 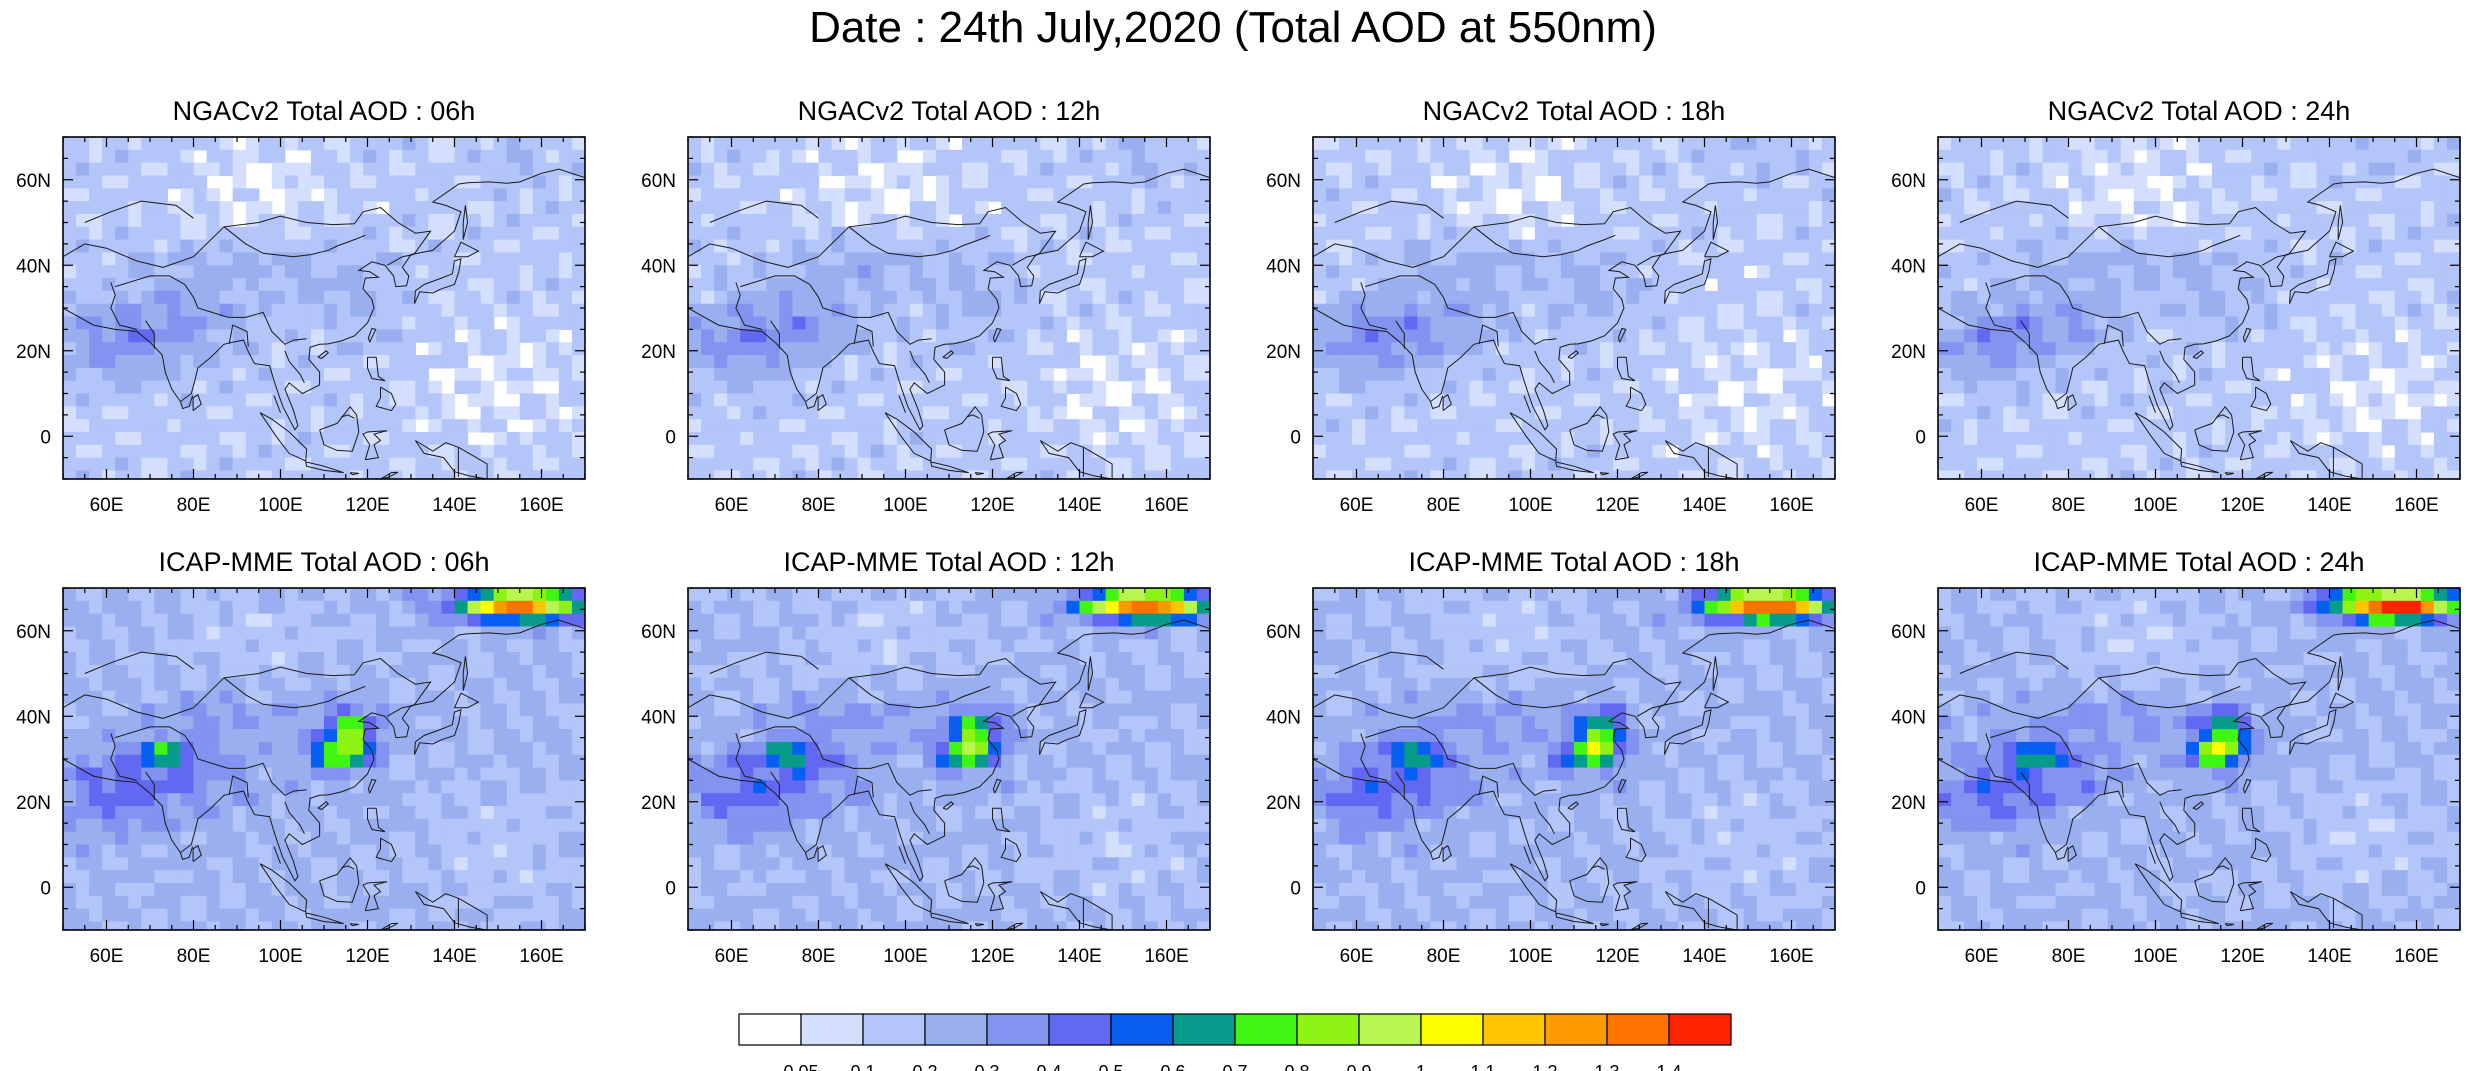 I want to click on colorbar-label: 0.6, so click(x=1172, y=1066).